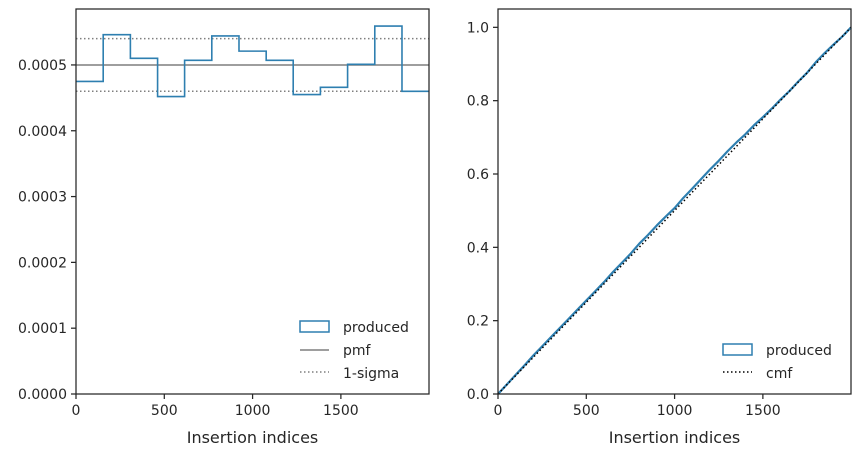 This screenshot has height=460, width=861. I want to click on legend-cmf-label: cmf, so click(779, 374).